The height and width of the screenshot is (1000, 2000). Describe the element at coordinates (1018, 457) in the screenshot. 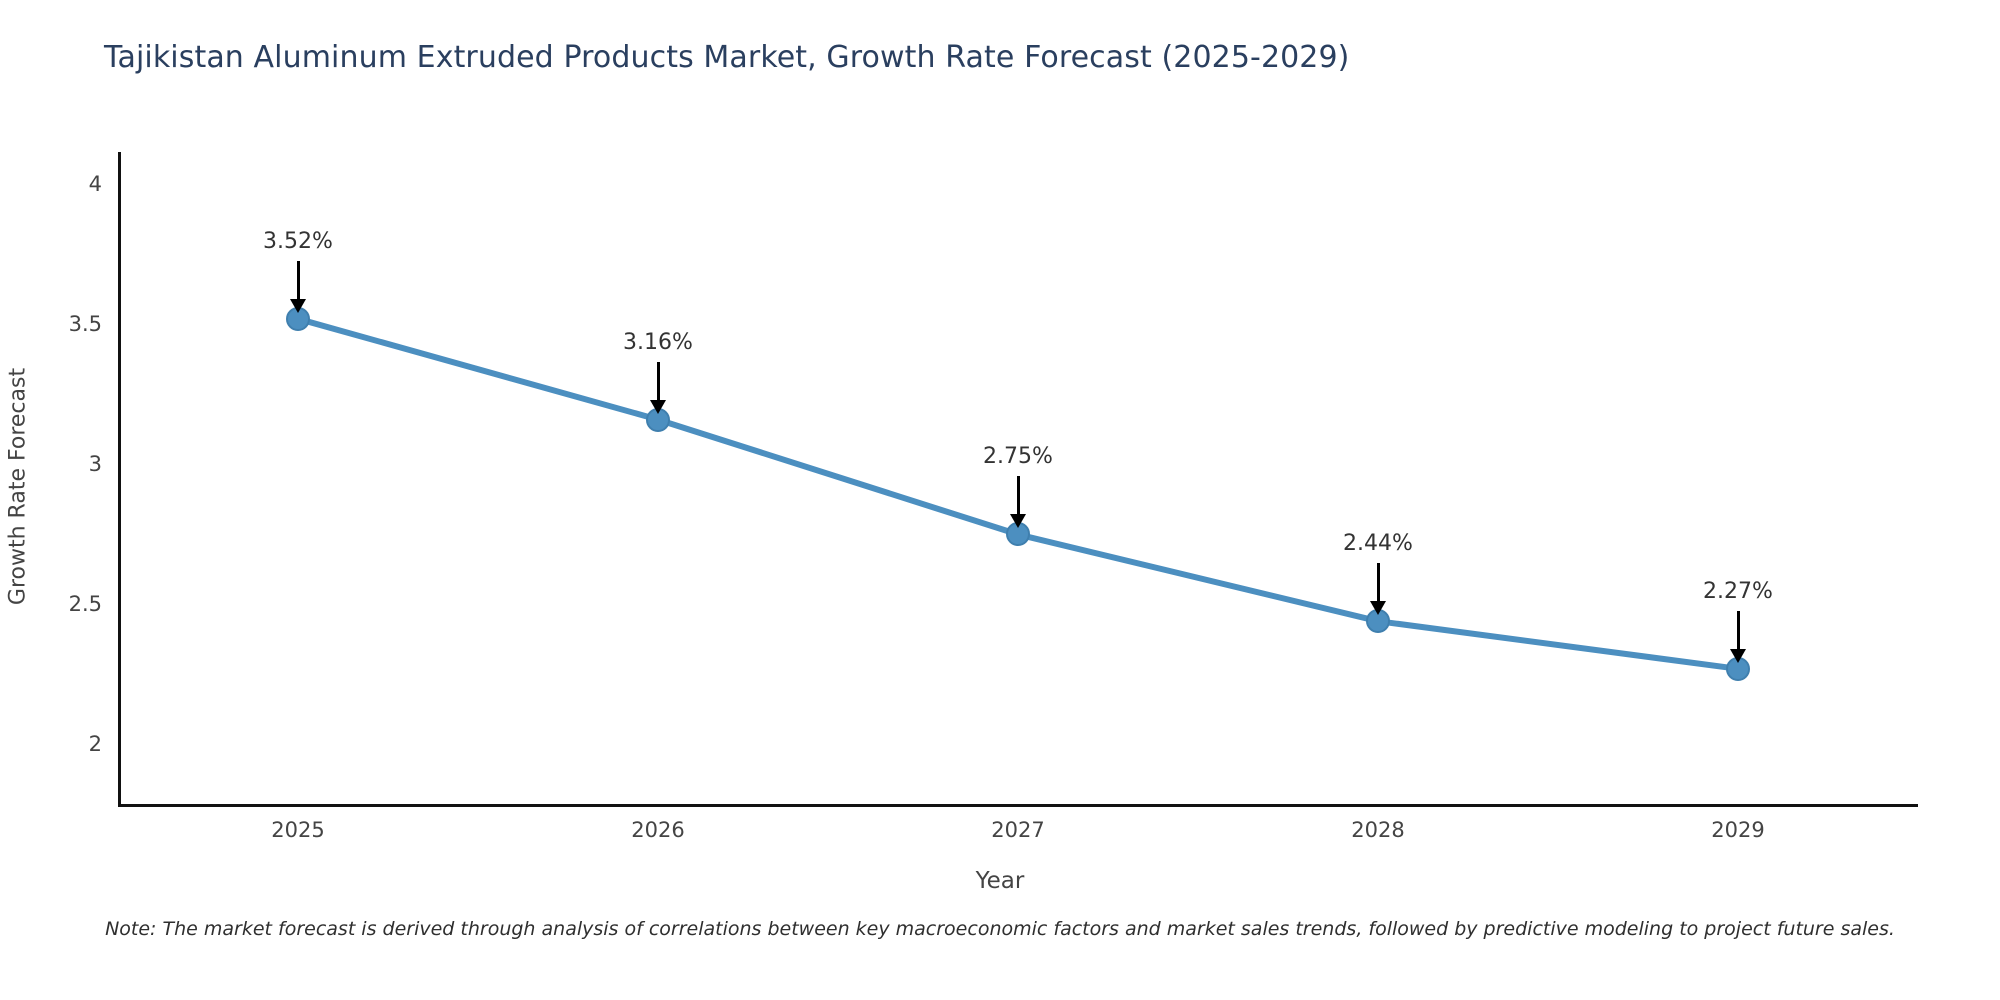

I see `data-point-value-label: 2.75%` at that location.